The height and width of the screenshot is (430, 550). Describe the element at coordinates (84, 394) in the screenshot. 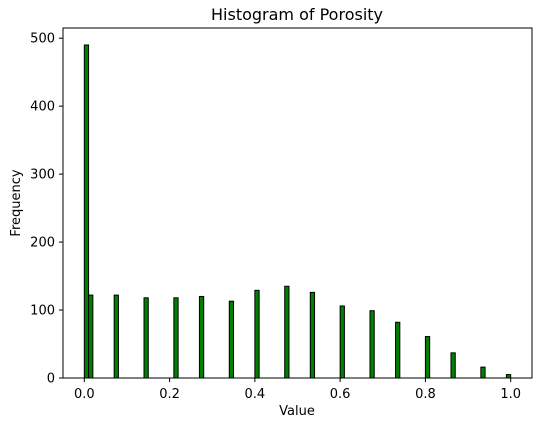

I see `x-tick-label: 0.0` at that location.